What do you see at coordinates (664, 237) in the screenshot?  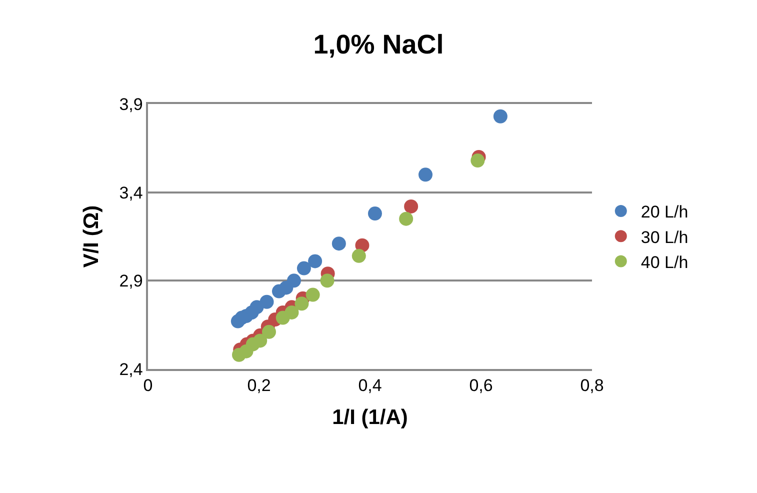 I see `legend-label: 30 L/h` at bounding box center [664, 237].